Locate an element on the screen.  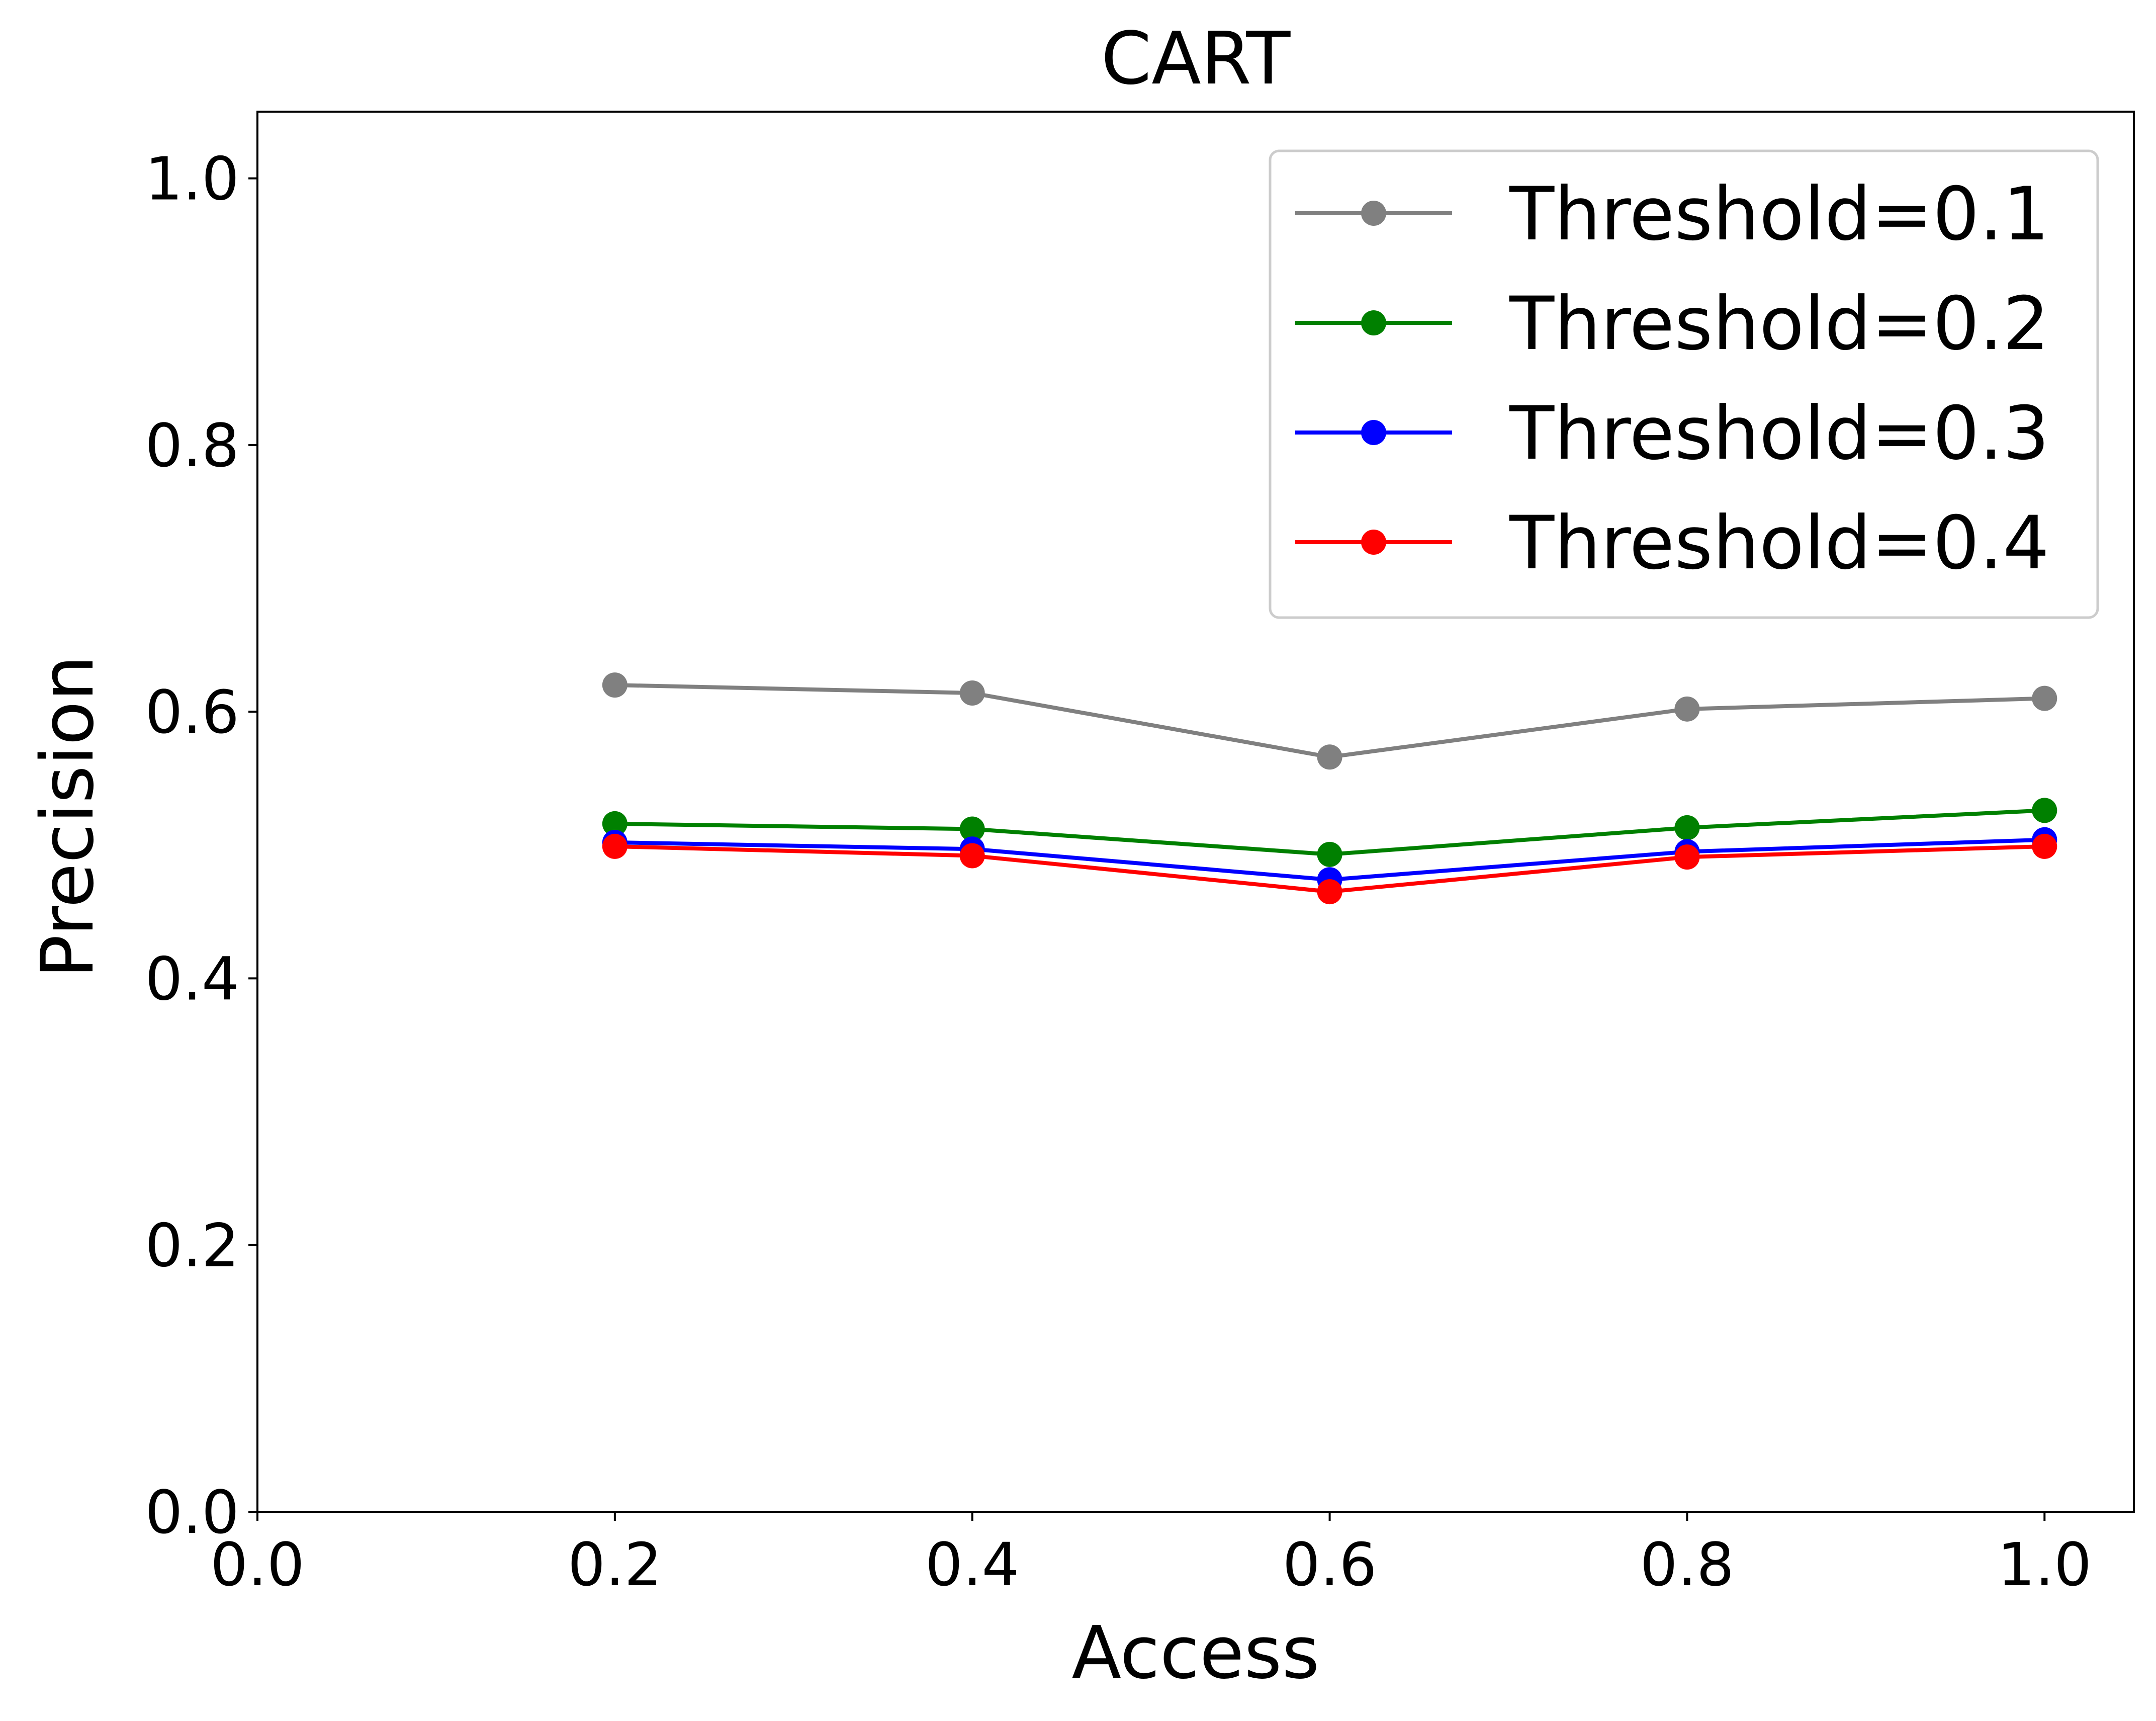
x-tick-label: 1.0 is located at coordinates (2045, 1564).